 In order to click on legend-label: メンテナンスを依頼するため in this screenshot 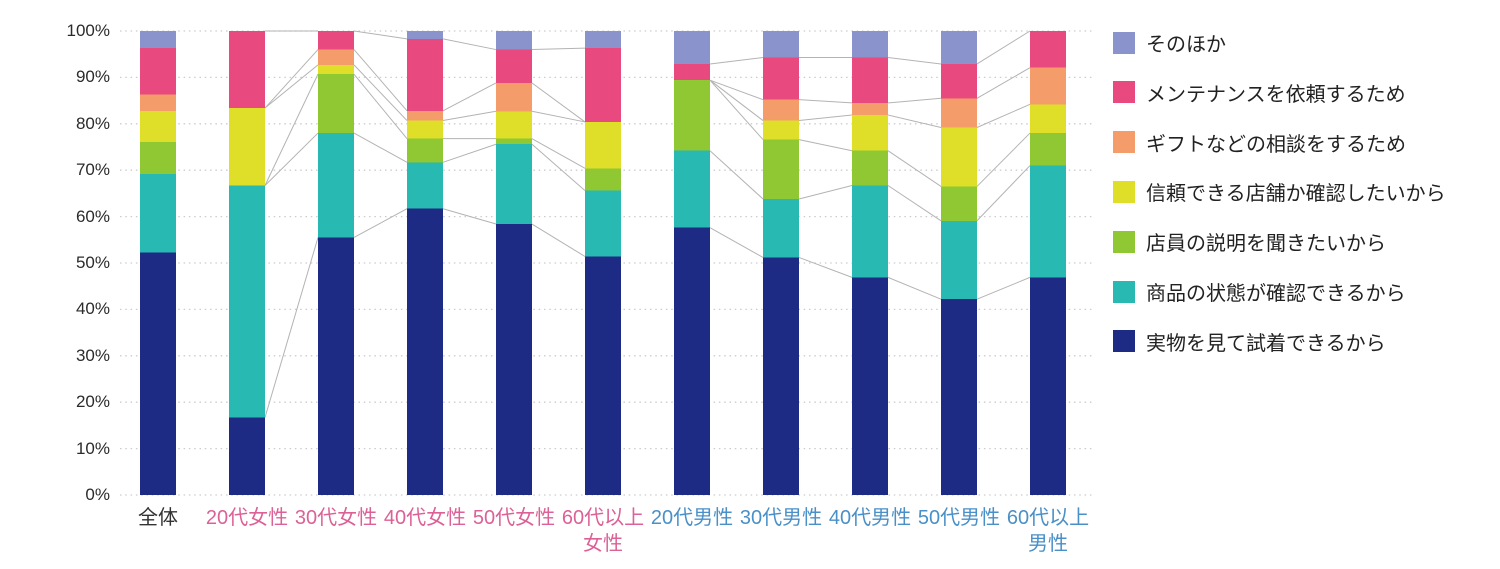, I will do `click(1276, 94)`.